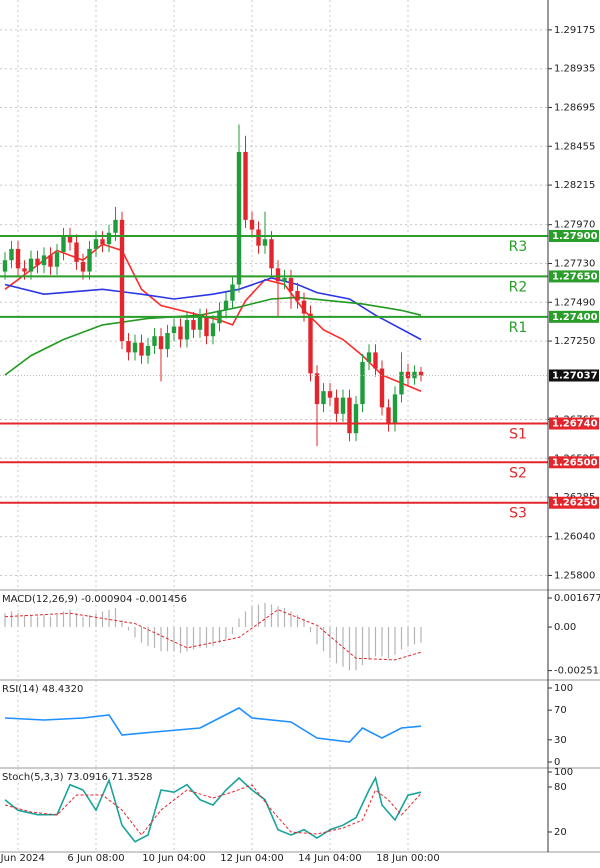 This screenshot has width=600, height=868. Describe the element at coordinates (574, 263) in the screenshot. I see `y-tick-label: 1.27730` at that location.